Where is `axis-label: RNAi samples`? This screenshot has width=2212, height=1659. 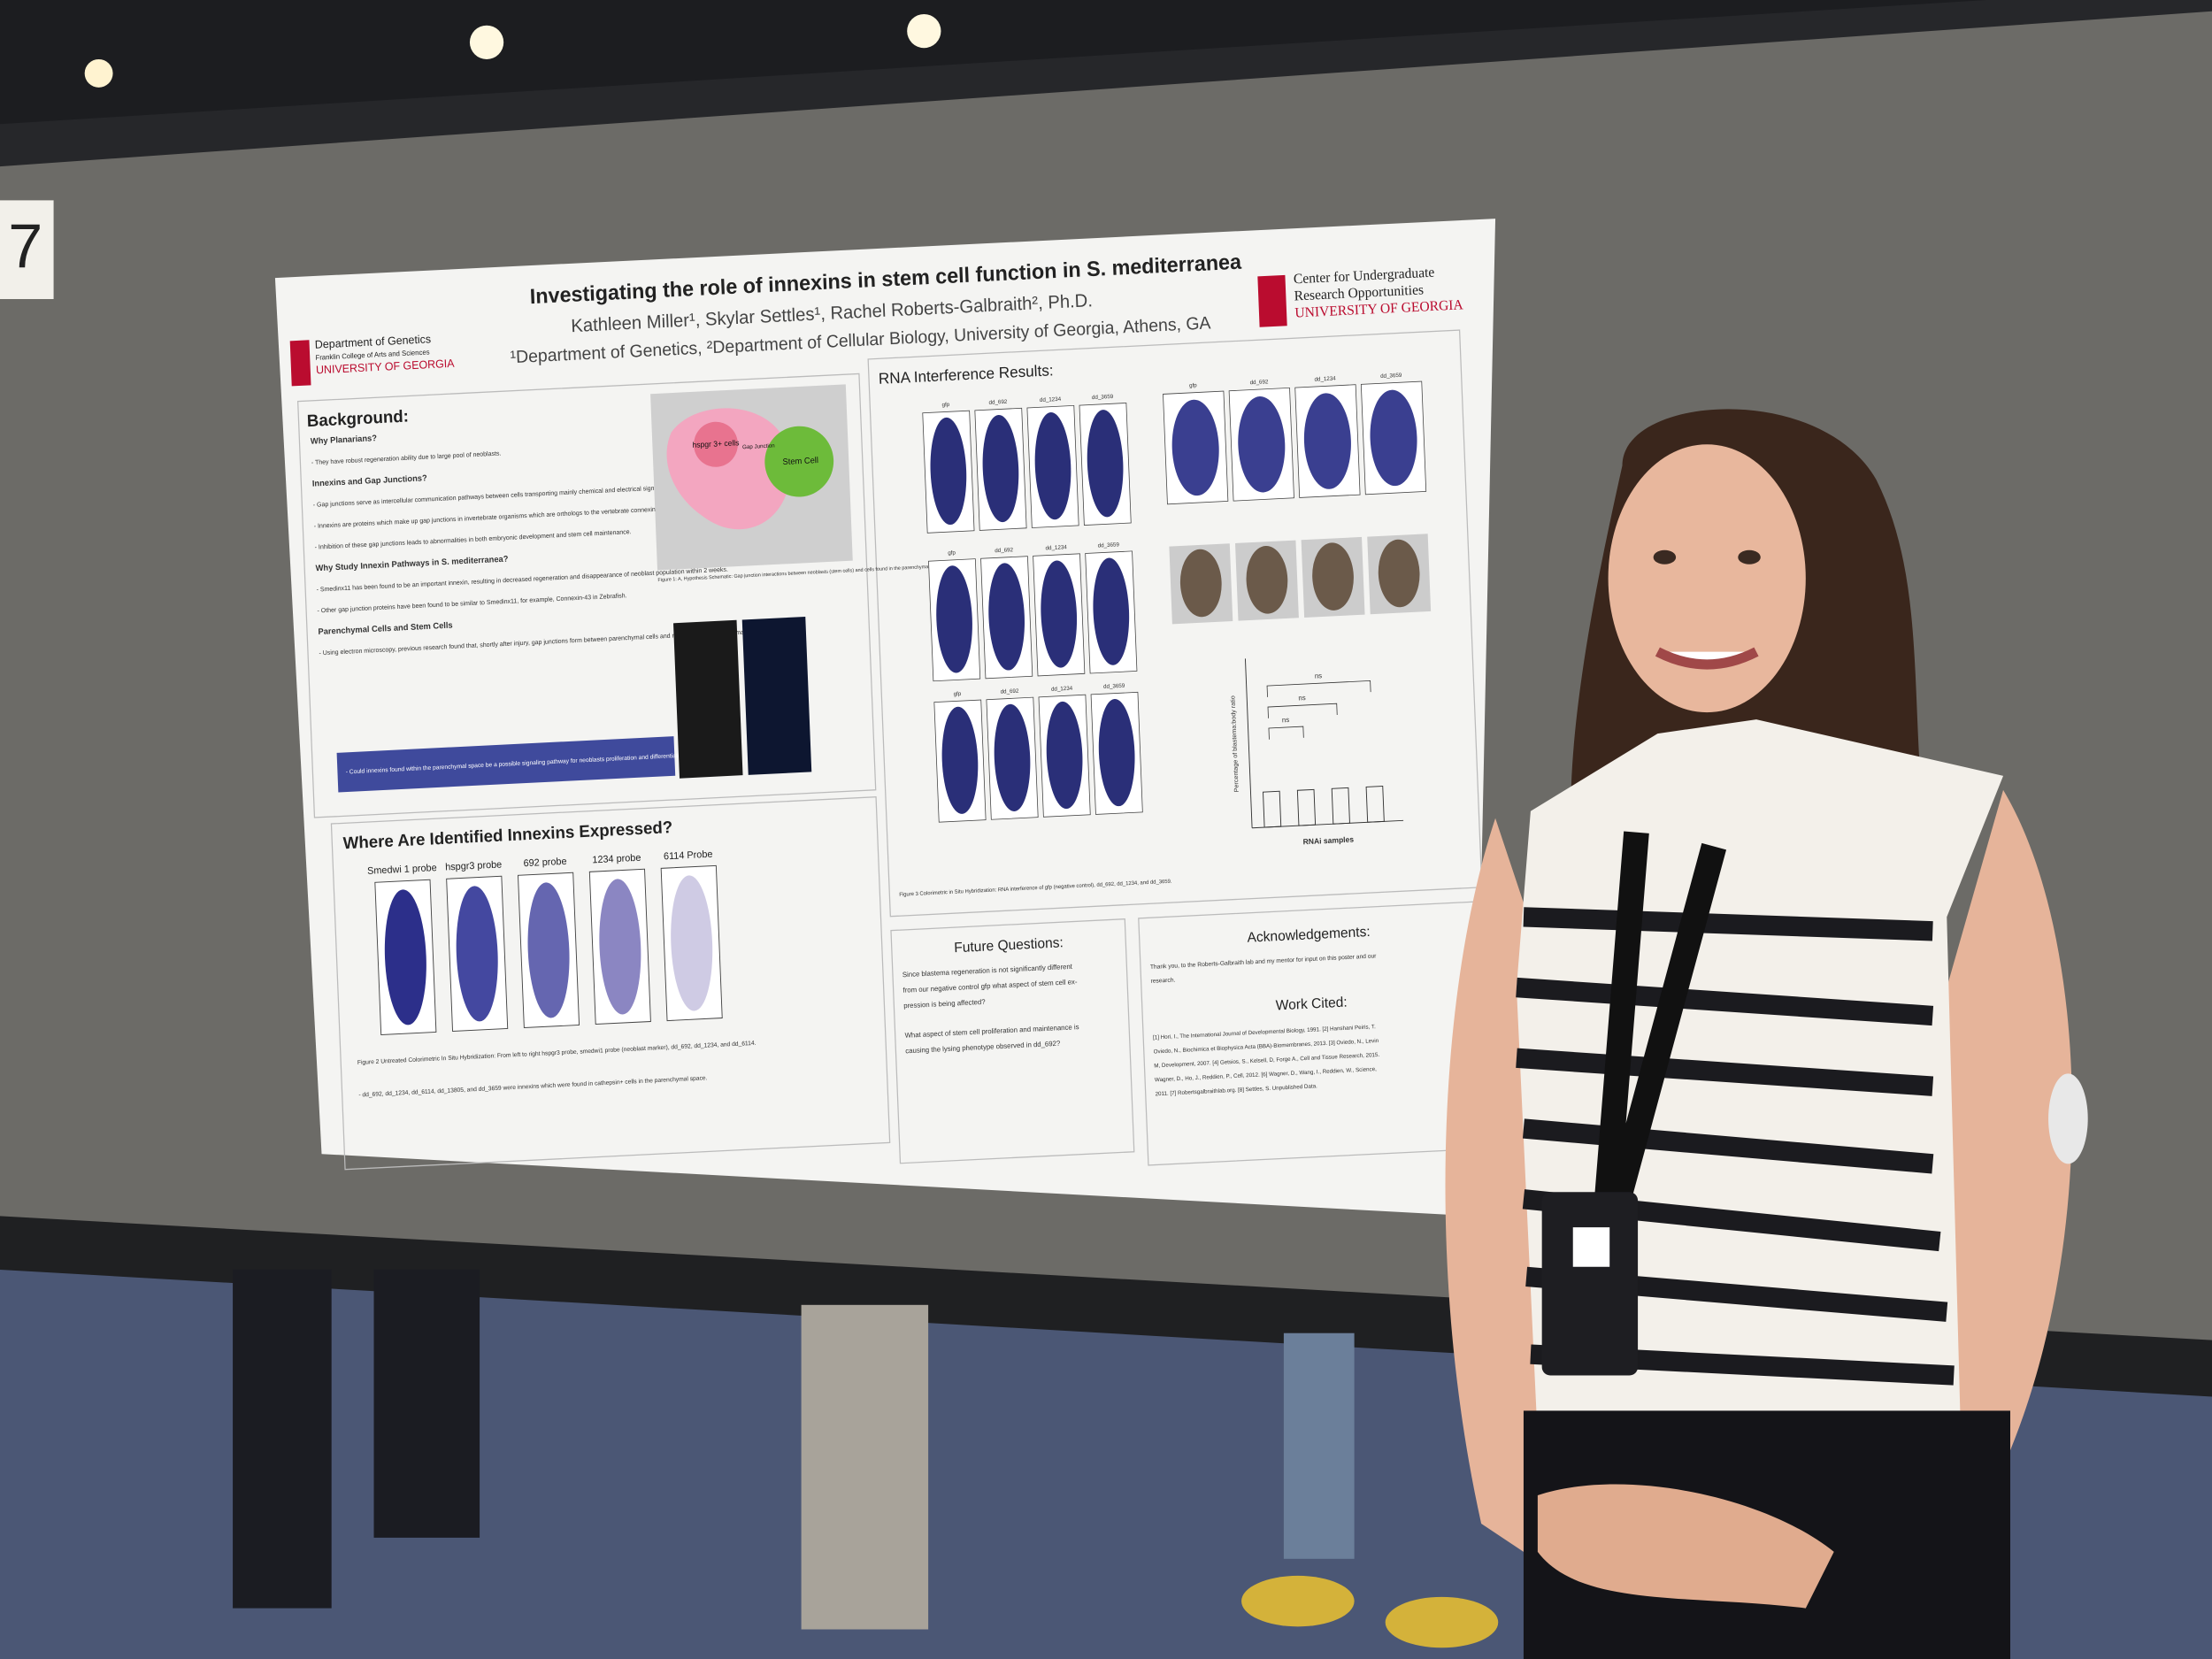 axis-label: RNAi samples is located at coordinates (1328, 840).